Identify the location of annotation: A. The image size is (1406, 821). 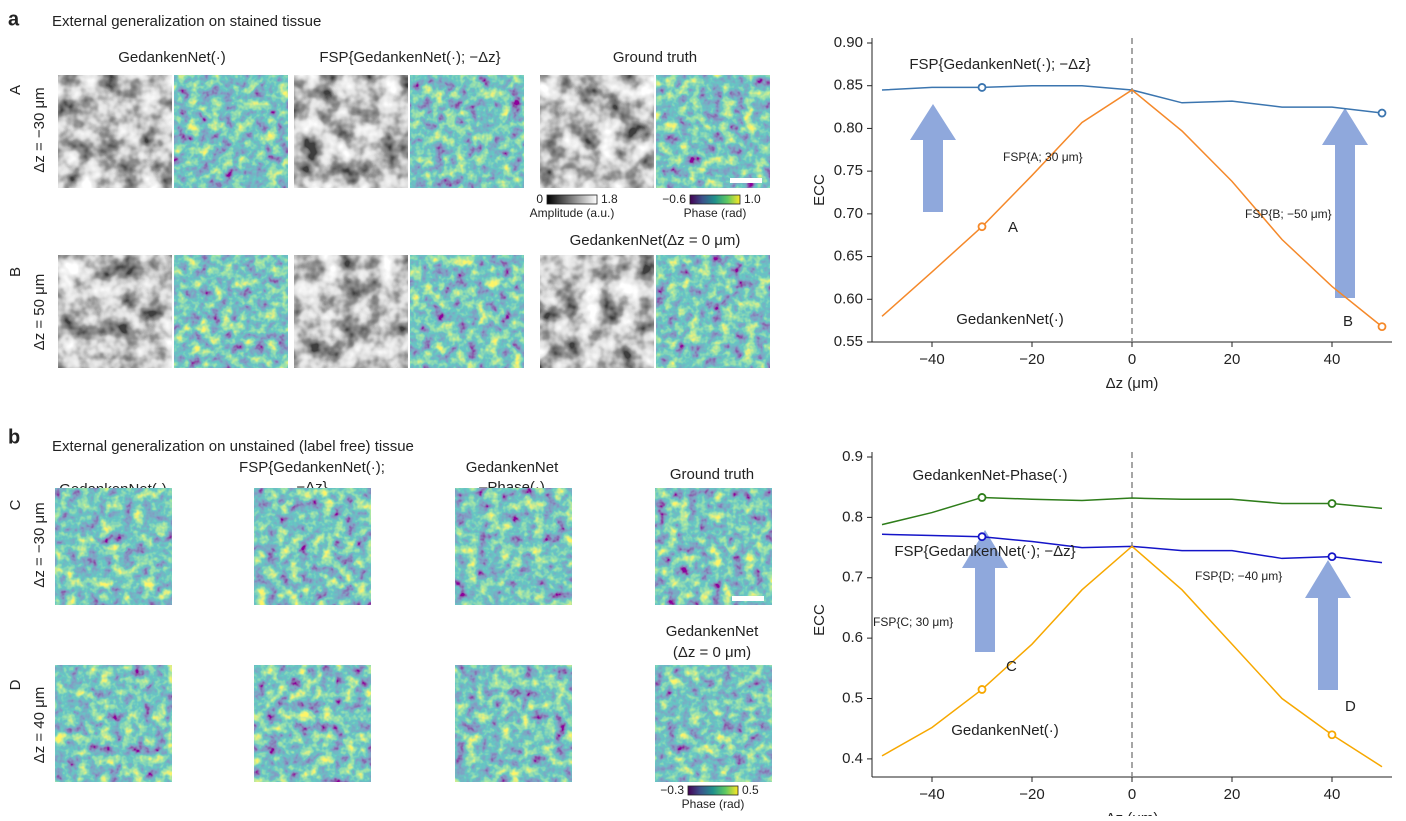
(1013, 227).